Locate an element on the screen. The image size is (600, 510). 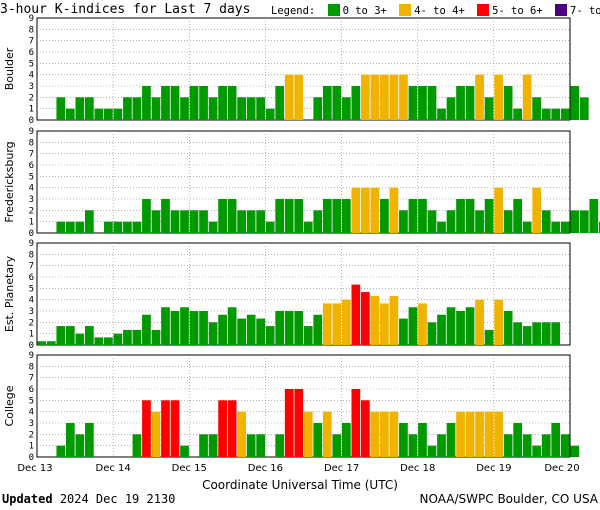
y-tick-label: 0 is located at coordinates (31, 346).